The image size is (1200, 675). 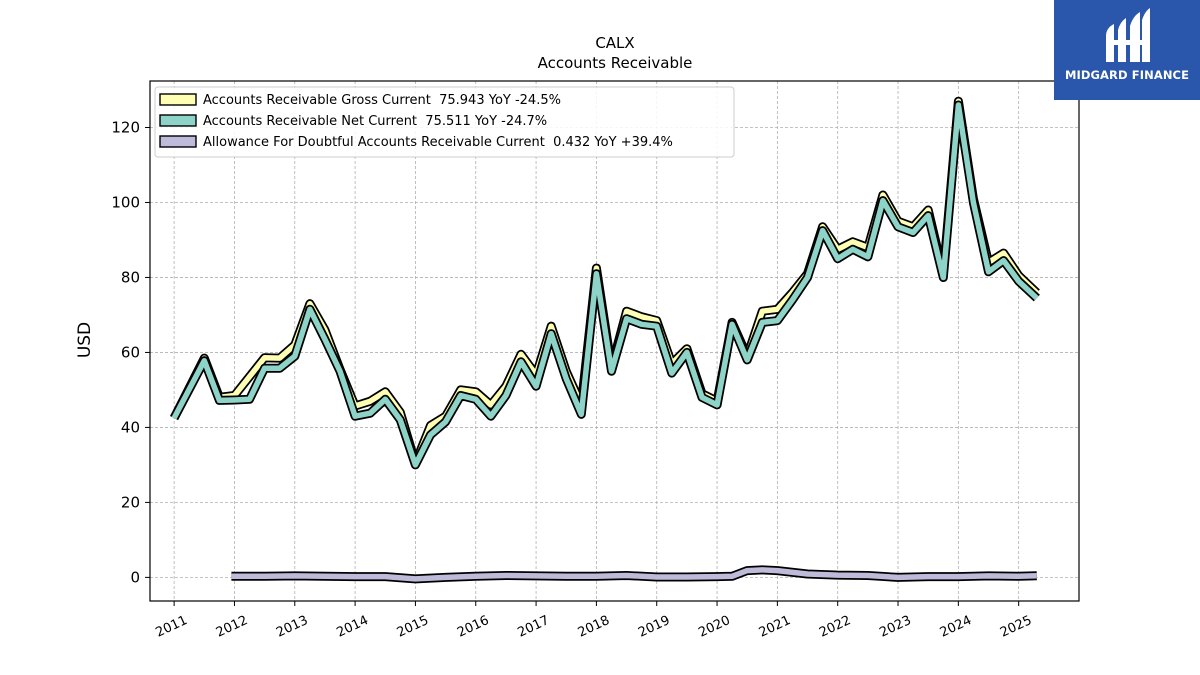 What do you see at coordinates (130, 502) in the screenshot?
I see `y-tick-label: 20` at bounding box center [130, 502].